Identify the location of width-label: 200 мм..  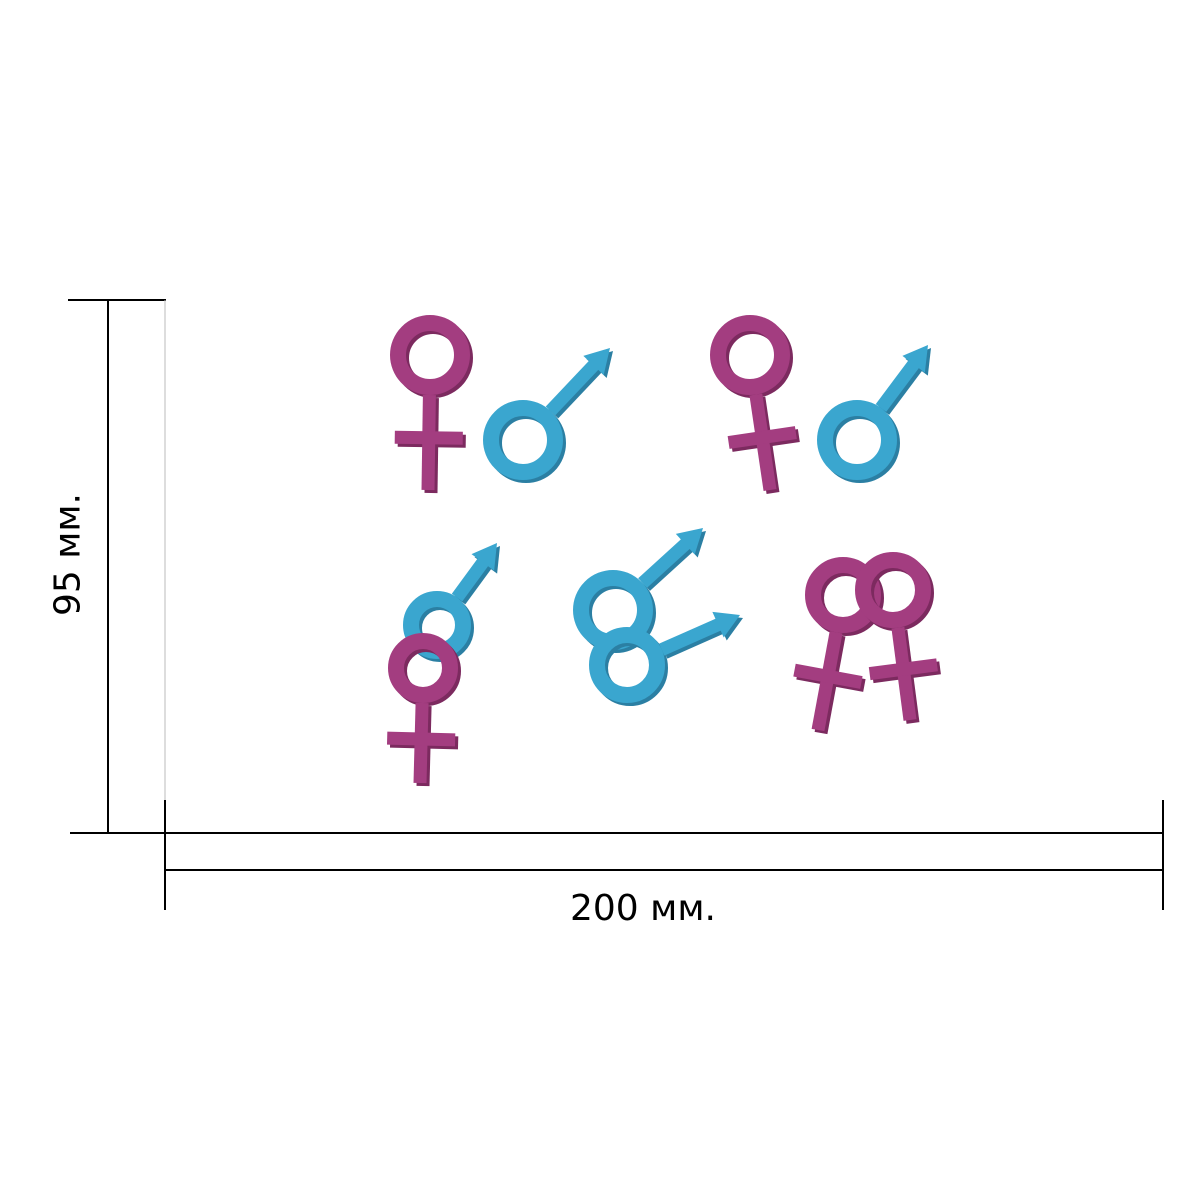
(643, 908).